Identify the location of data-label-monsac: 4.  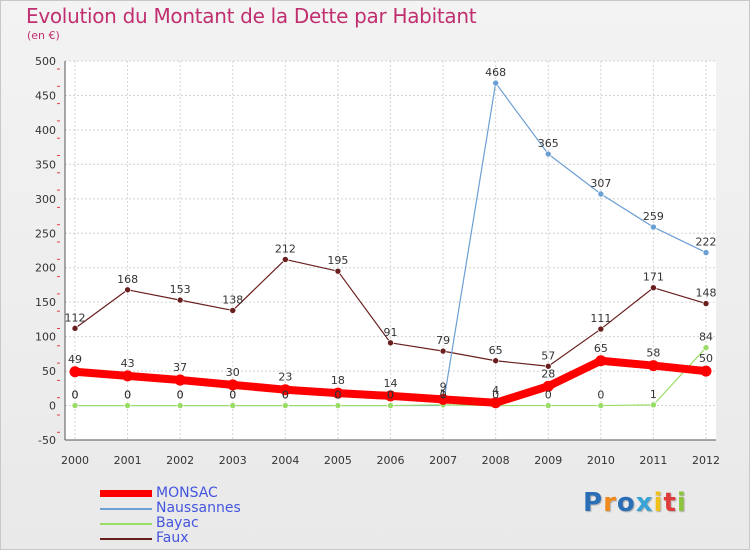
(495, 390).